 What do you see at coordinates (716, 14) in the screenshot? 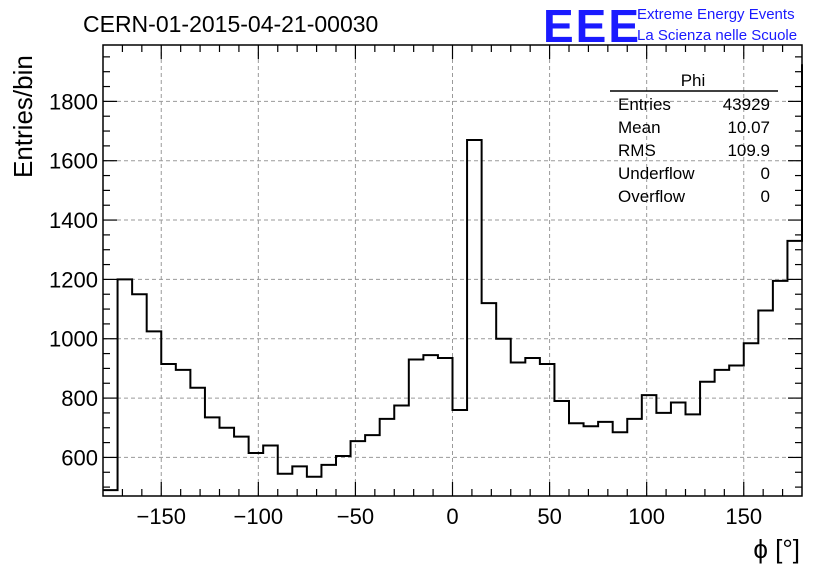
I see `logo-line-1: Extreme Energy Events` at bounding box center [716, 14].